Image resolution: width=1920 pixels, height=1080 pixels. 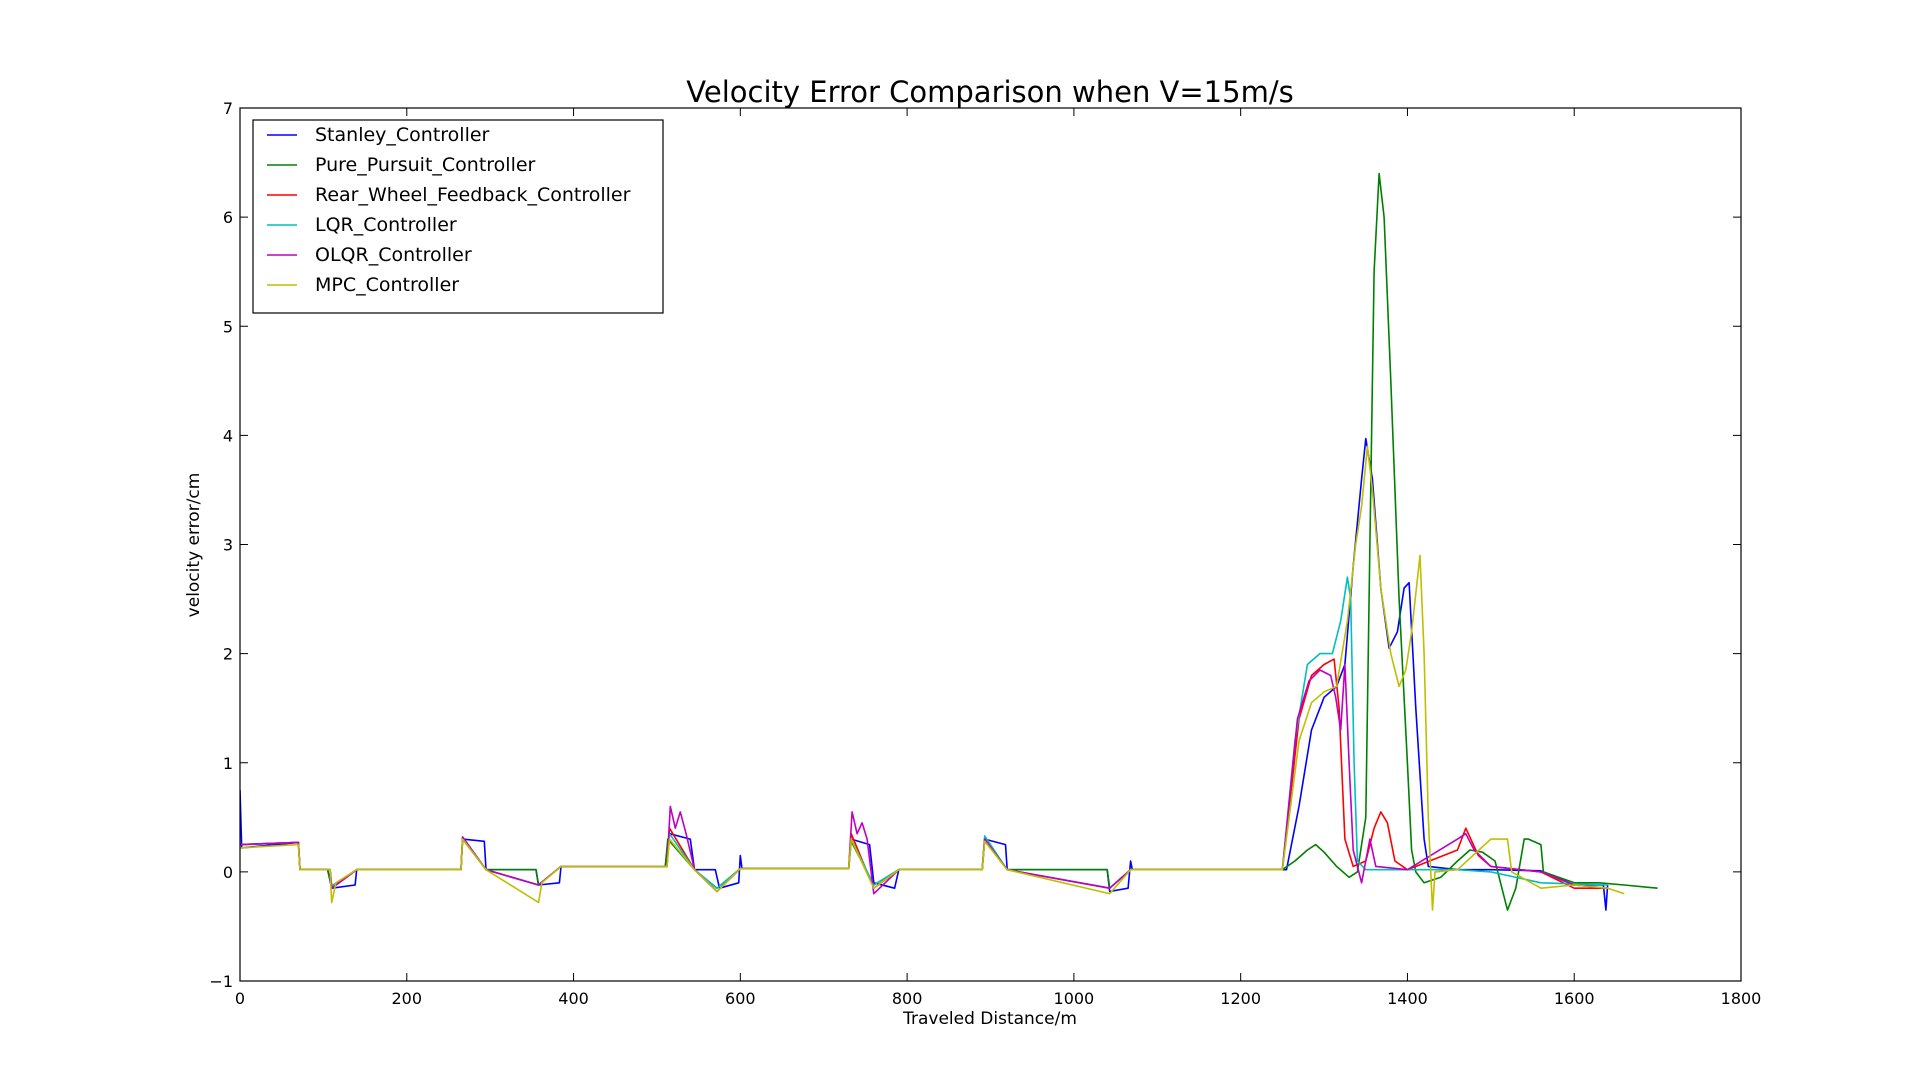 I want to click on x-tick-label: 0, so click(x=240, y=998).